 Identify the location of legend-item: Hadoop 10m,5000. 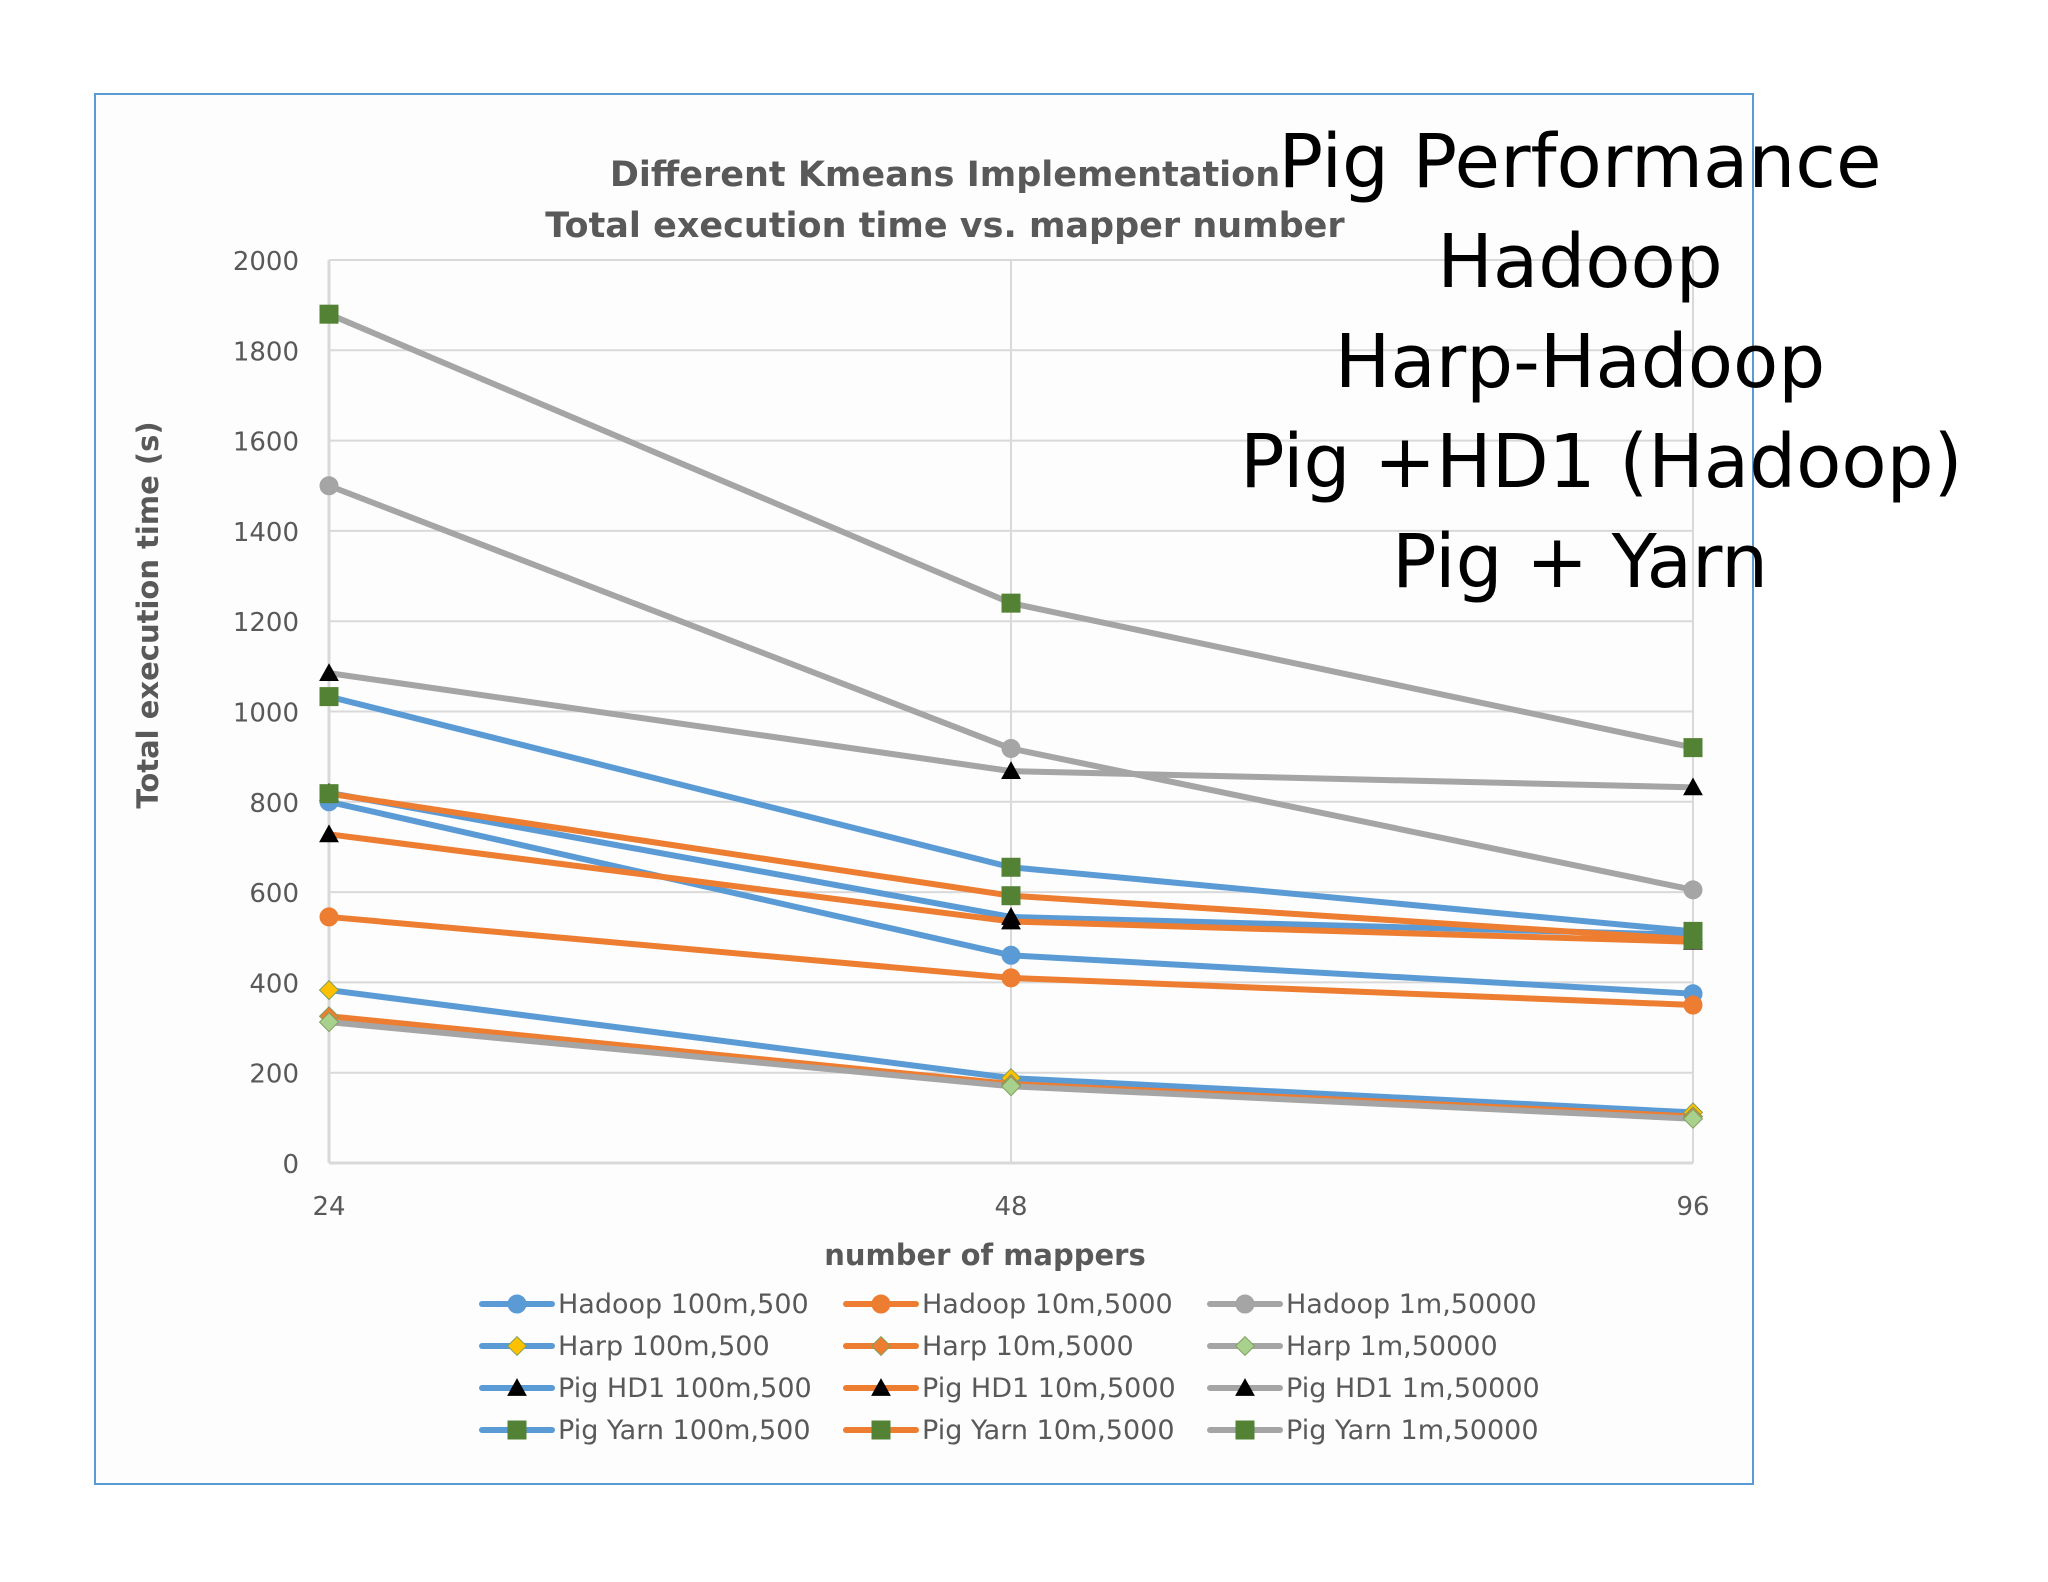
(1007, 1304).